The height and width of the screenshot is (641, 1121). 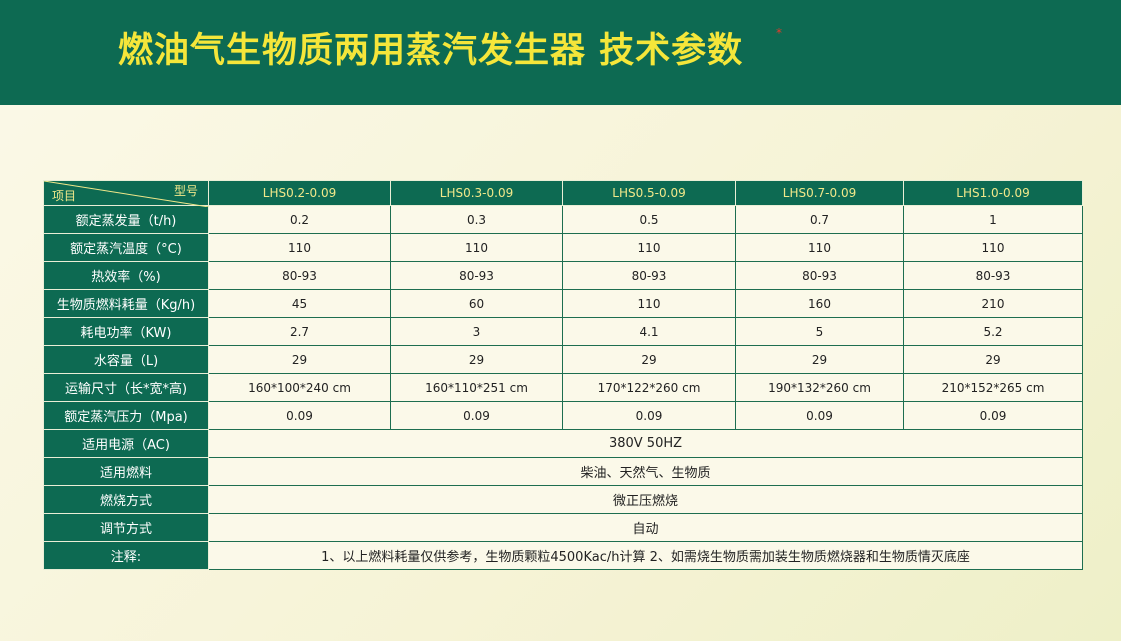 What do you see at coordinates (431, 50) in the screenshot?
I see `title: 燃油气生物质两用蒸汽发生器 技术参数` at bounding box center [431, 50].